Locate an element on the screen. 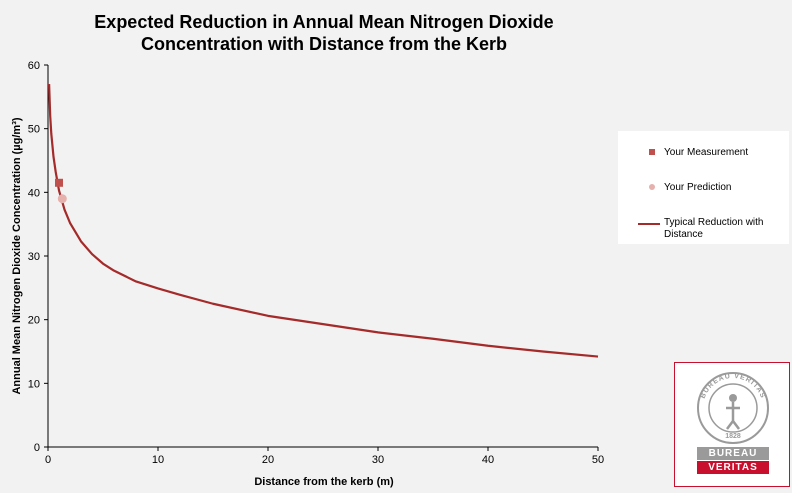 The width and height of the screenshot is (792, 493). logo-seal-year: 1828 is located at coordinates (733, 436).